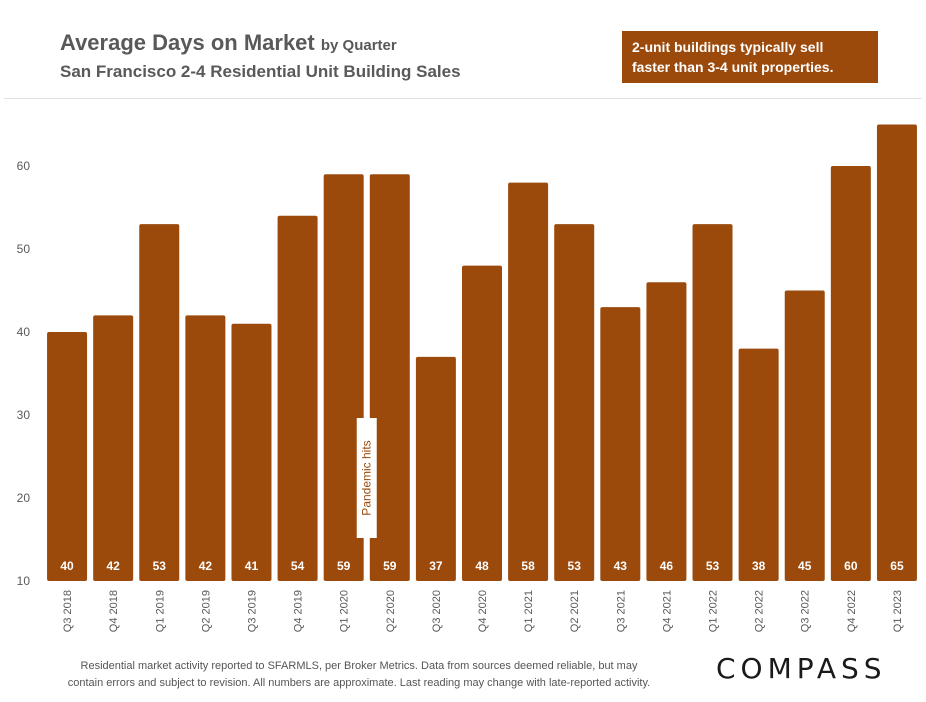  What do you see at coordinates (482, 566) in the screenshot?
I see `bar-value-label: 48` at bounding box center [482, 566].